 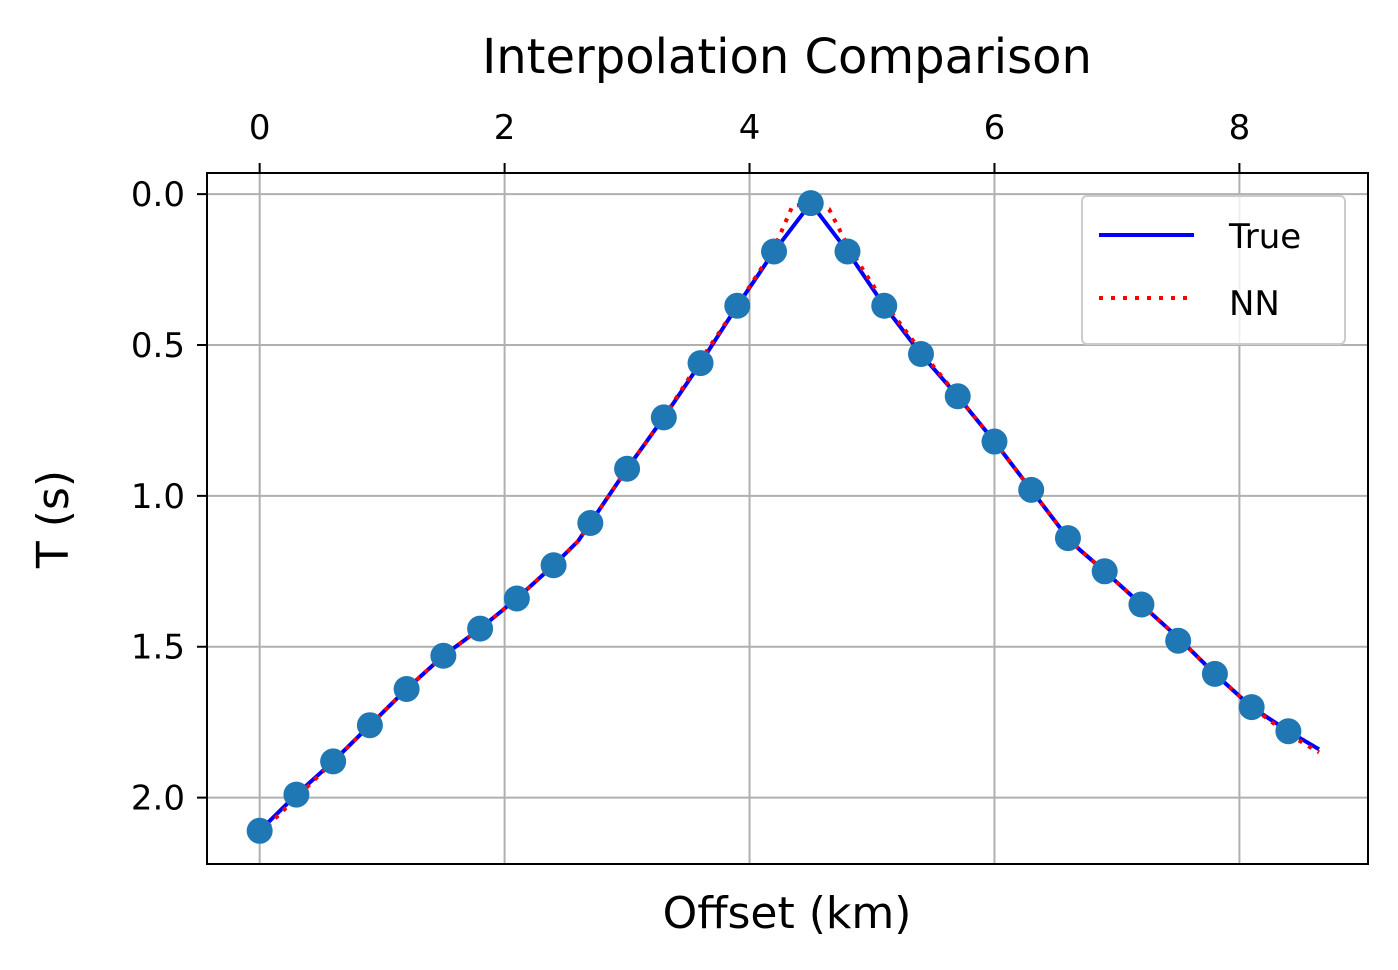 What do you see at coordinates (260, 128) in the screenshot?
I see `x-tick-label: 0` at bounding box center [260, 128].